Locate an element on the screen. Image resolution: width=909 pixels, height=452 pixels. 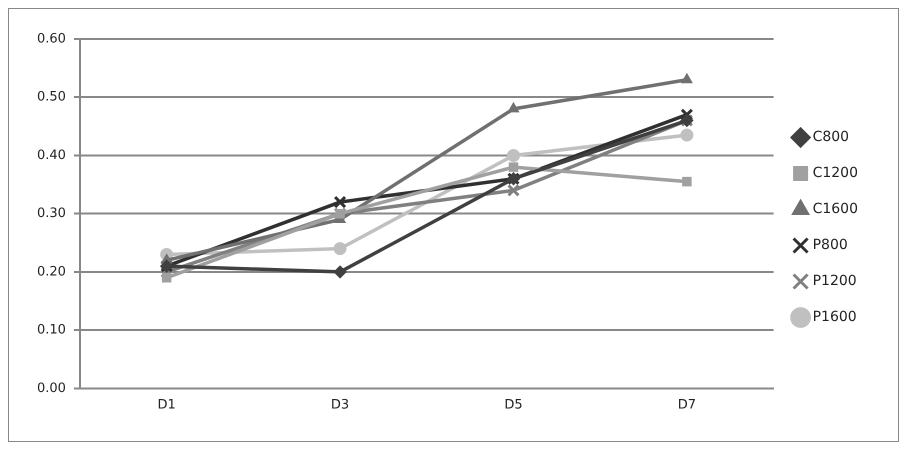
legend-label: C800 is located at coordinates (831, 137).